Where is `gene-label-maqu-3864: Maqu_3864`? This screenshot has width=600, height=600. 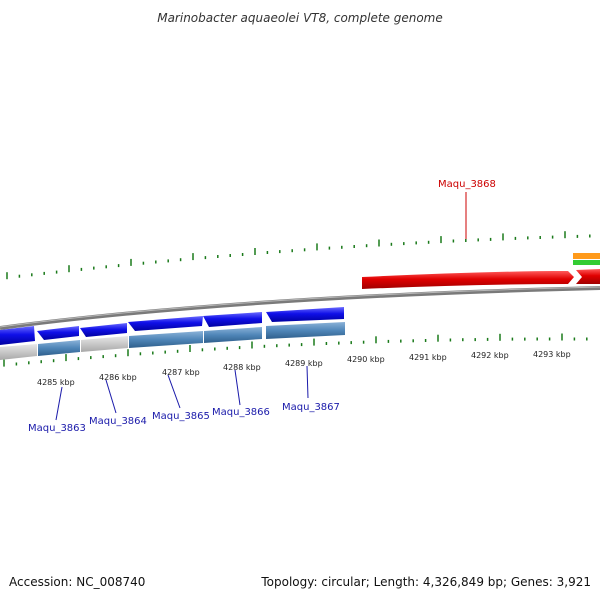
gene-label-maqu-3864: Maqu_3864 is located at coordinates (118, 421).